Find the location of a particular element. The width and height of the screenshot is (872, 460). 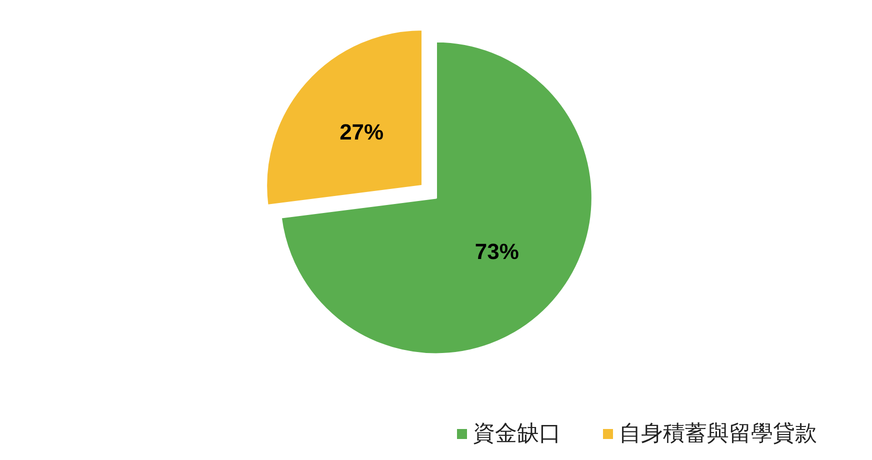

legend-label: 自身積蓄與留學貸款 is located at coordinates (718, 434).